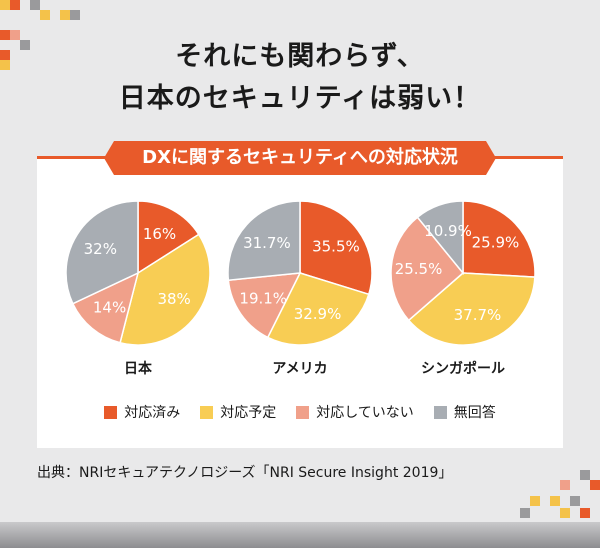 The height and width of the screenshot is (548, 600). I want to click on legend-item-planned: 対応予定, so click(238, 412).